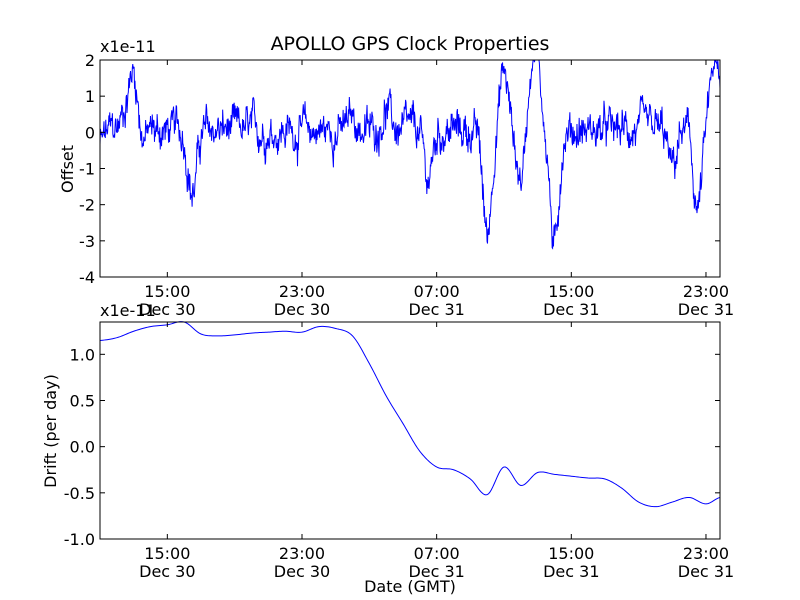 The image size is (800, 600). I want to click on drift-x-axis-label: Date (GMT), so click(410, 586).